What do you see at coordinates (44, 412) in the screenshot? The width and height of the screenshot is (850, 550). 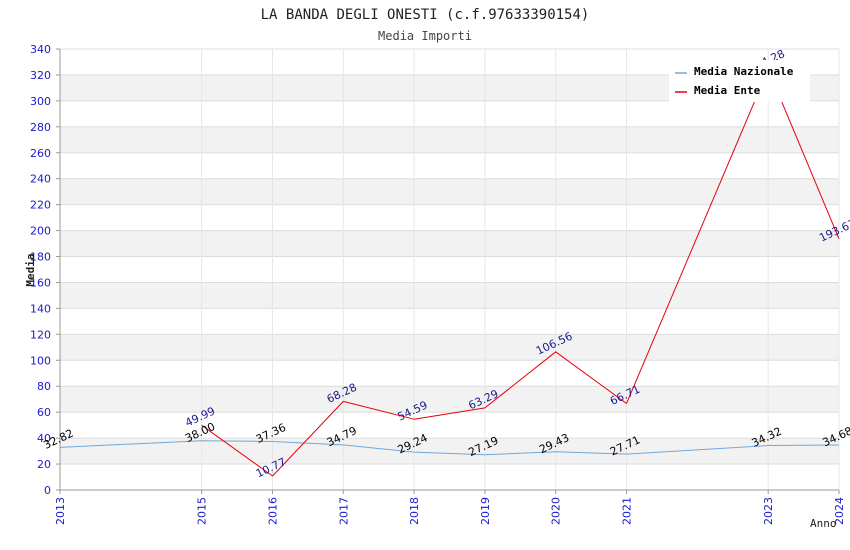 I see `y-tick-label: 60` at bounding box center [44, 412].